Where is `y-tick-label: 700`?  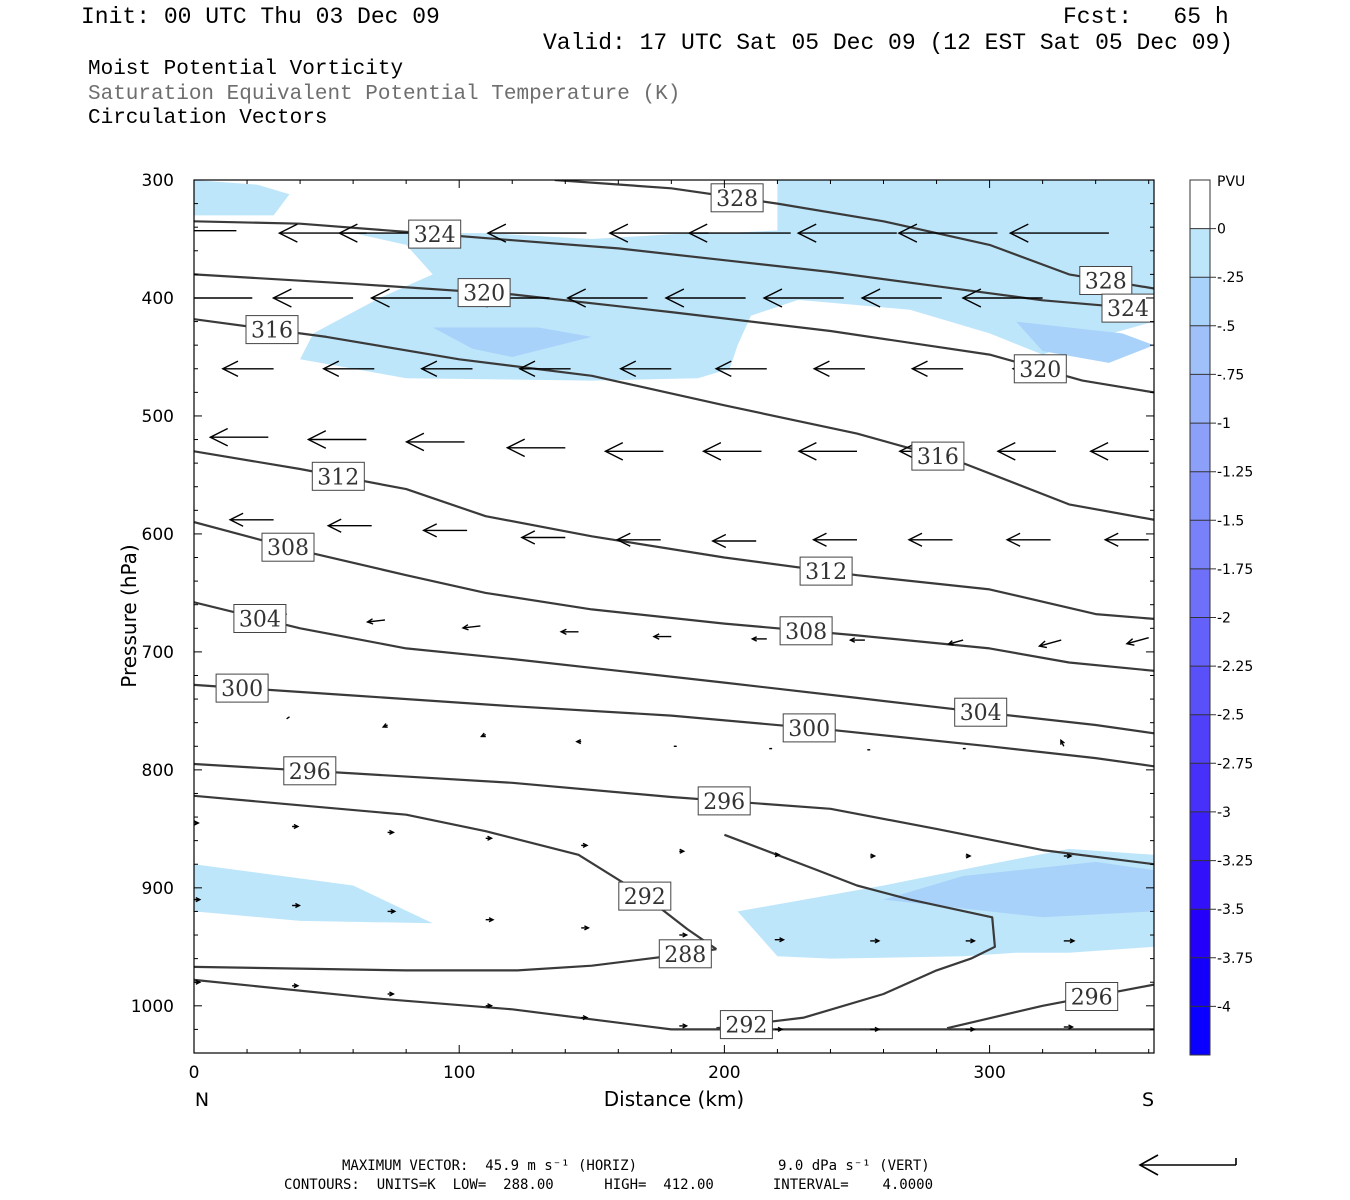
y-tick-label: 700 is located at coordinates (158, 653).